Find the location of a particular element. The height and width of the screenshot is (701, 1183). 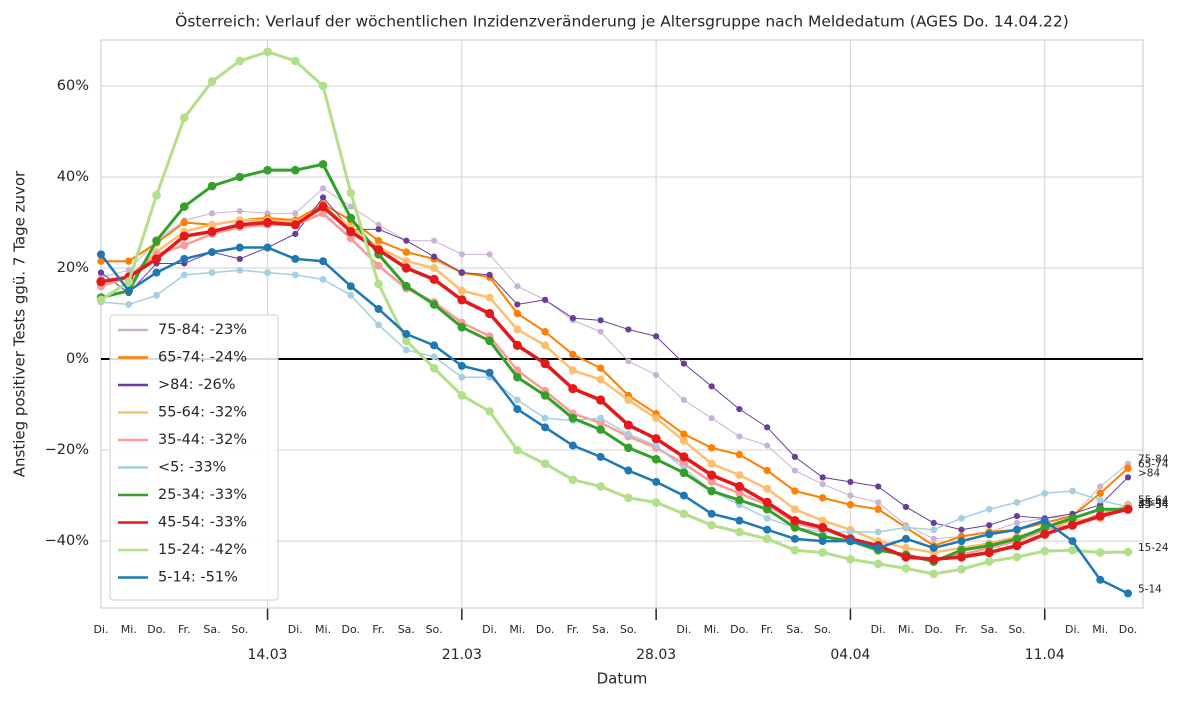

end-label: 55-64 is located at coordinates (1153, 501).